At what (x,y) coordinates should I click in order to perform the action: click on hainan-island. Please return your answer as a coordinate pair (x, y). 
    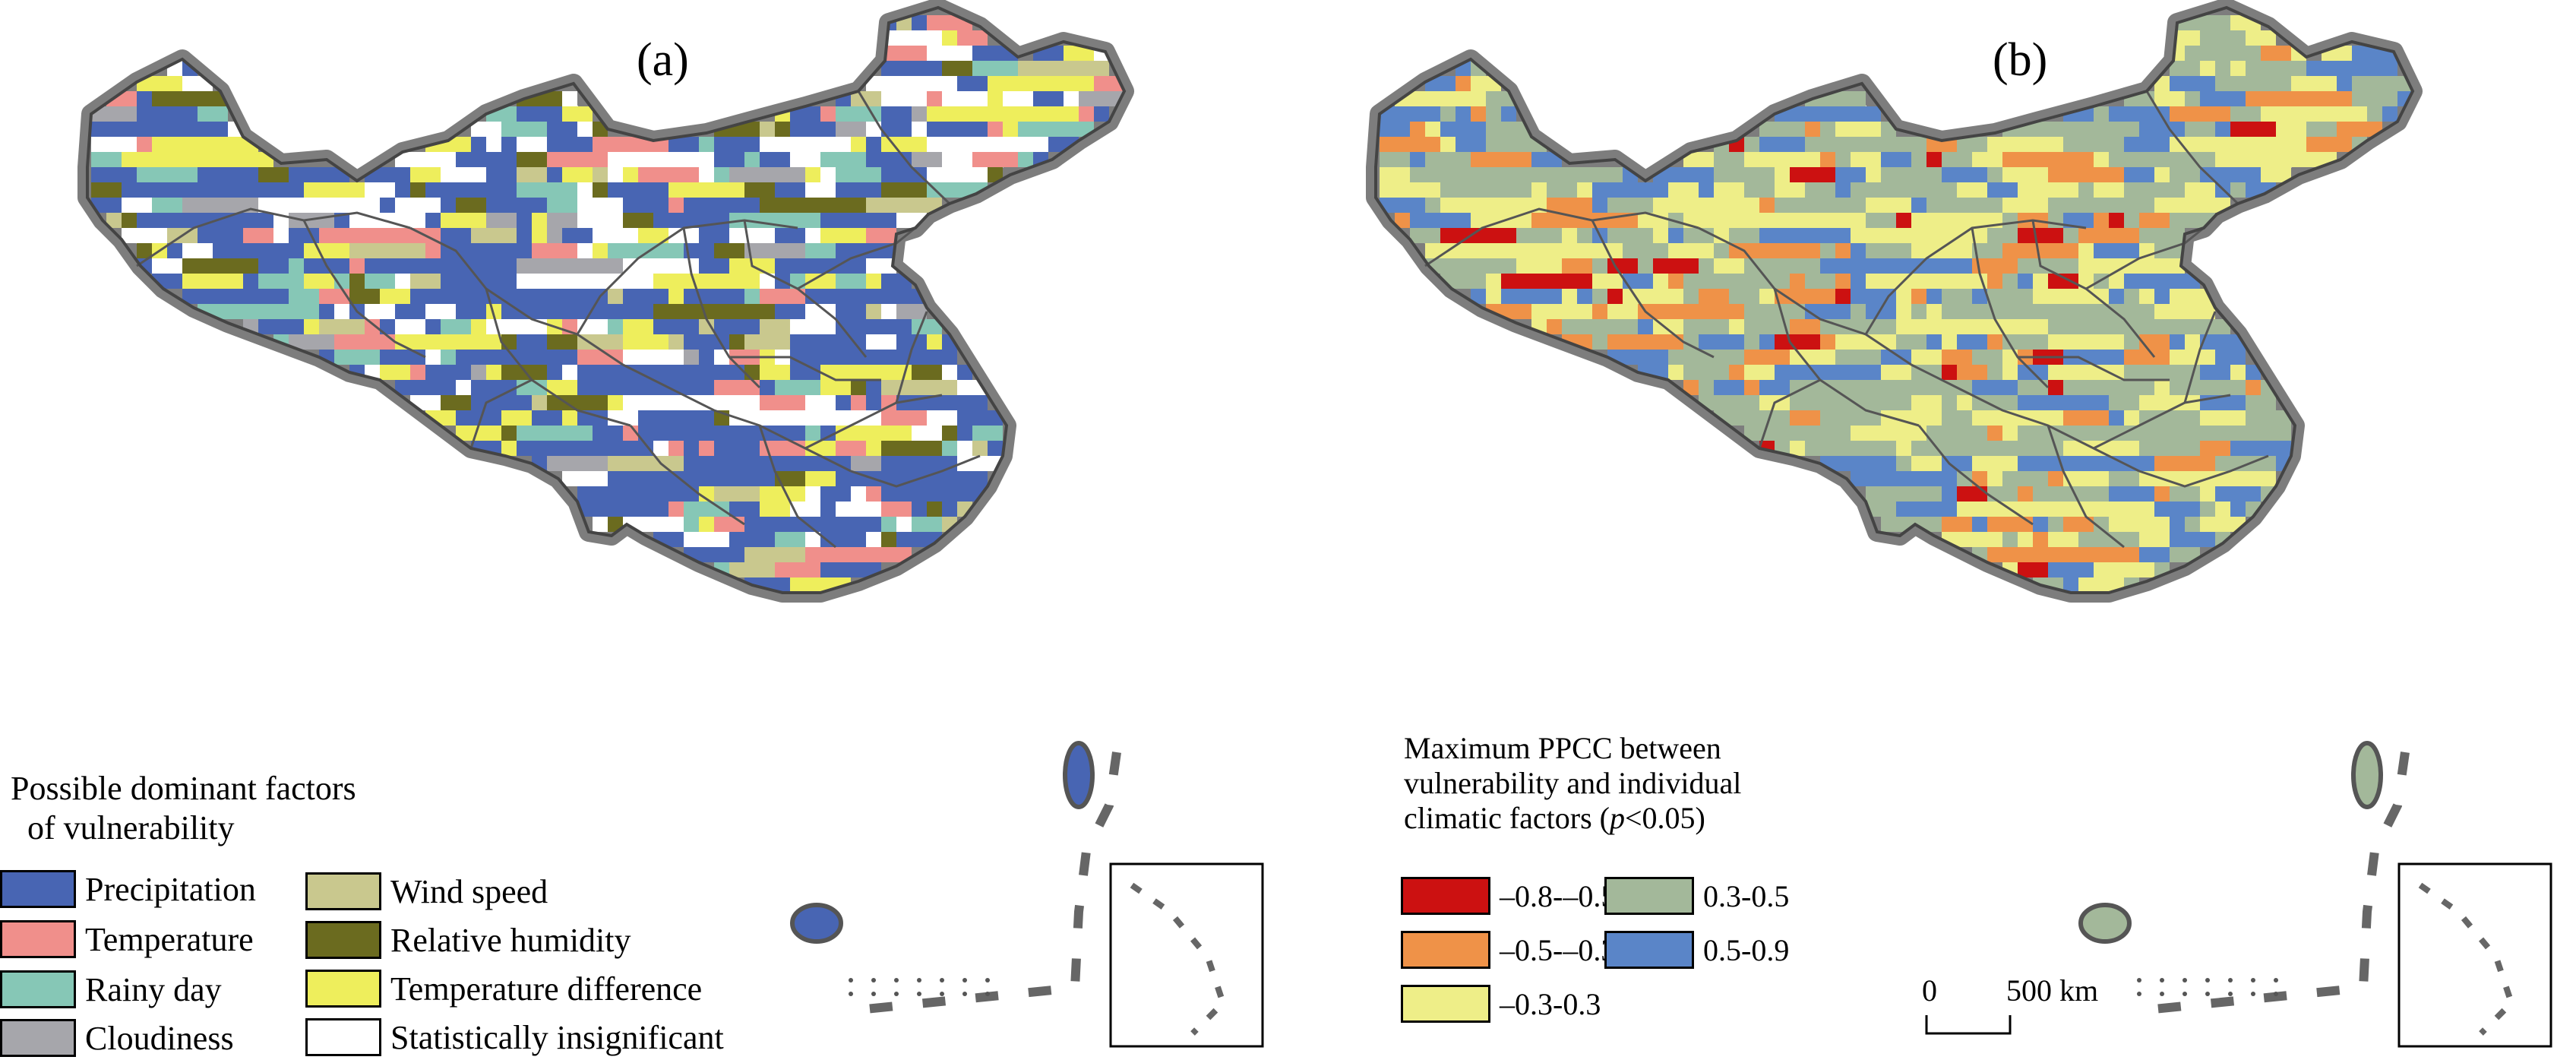
    Looking at the image, I should click on (816, 923).